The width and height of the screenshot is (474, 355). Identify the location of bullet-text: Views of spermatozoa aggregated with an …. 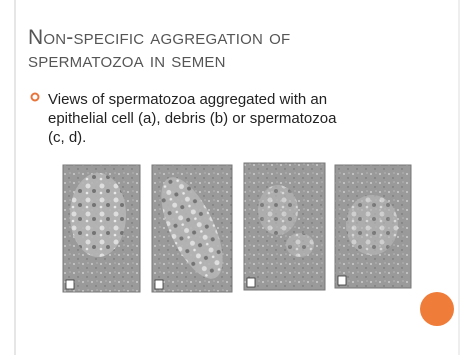
(192, 118).